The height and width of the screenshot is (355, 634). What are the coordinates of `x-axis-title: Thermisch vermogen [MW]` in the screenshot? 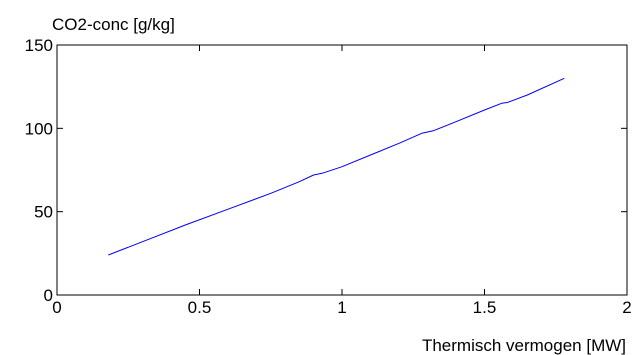 It's located at (524, 345).